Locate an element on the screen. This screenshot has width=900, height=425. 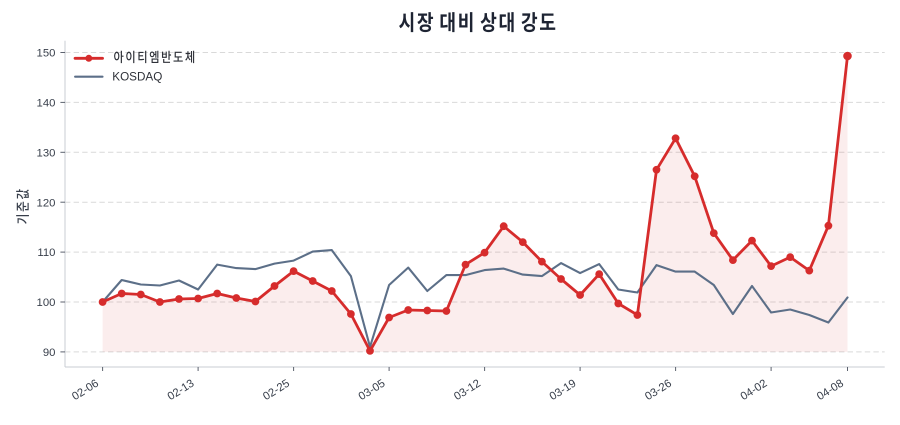
svg-text: KOSDAQ is located at coordinates (137, 76).